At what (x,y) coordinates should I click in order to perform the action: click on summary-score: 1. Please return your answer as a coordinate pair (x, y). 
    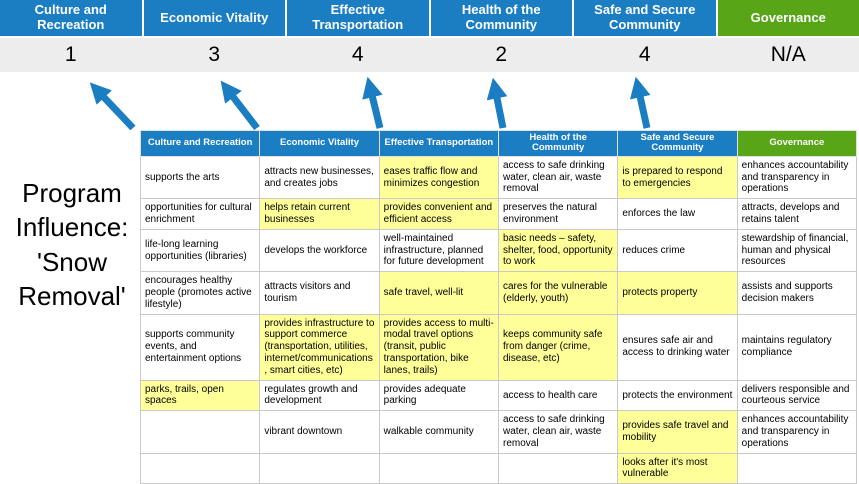
    Looking at the image, I should click on (71, 55).